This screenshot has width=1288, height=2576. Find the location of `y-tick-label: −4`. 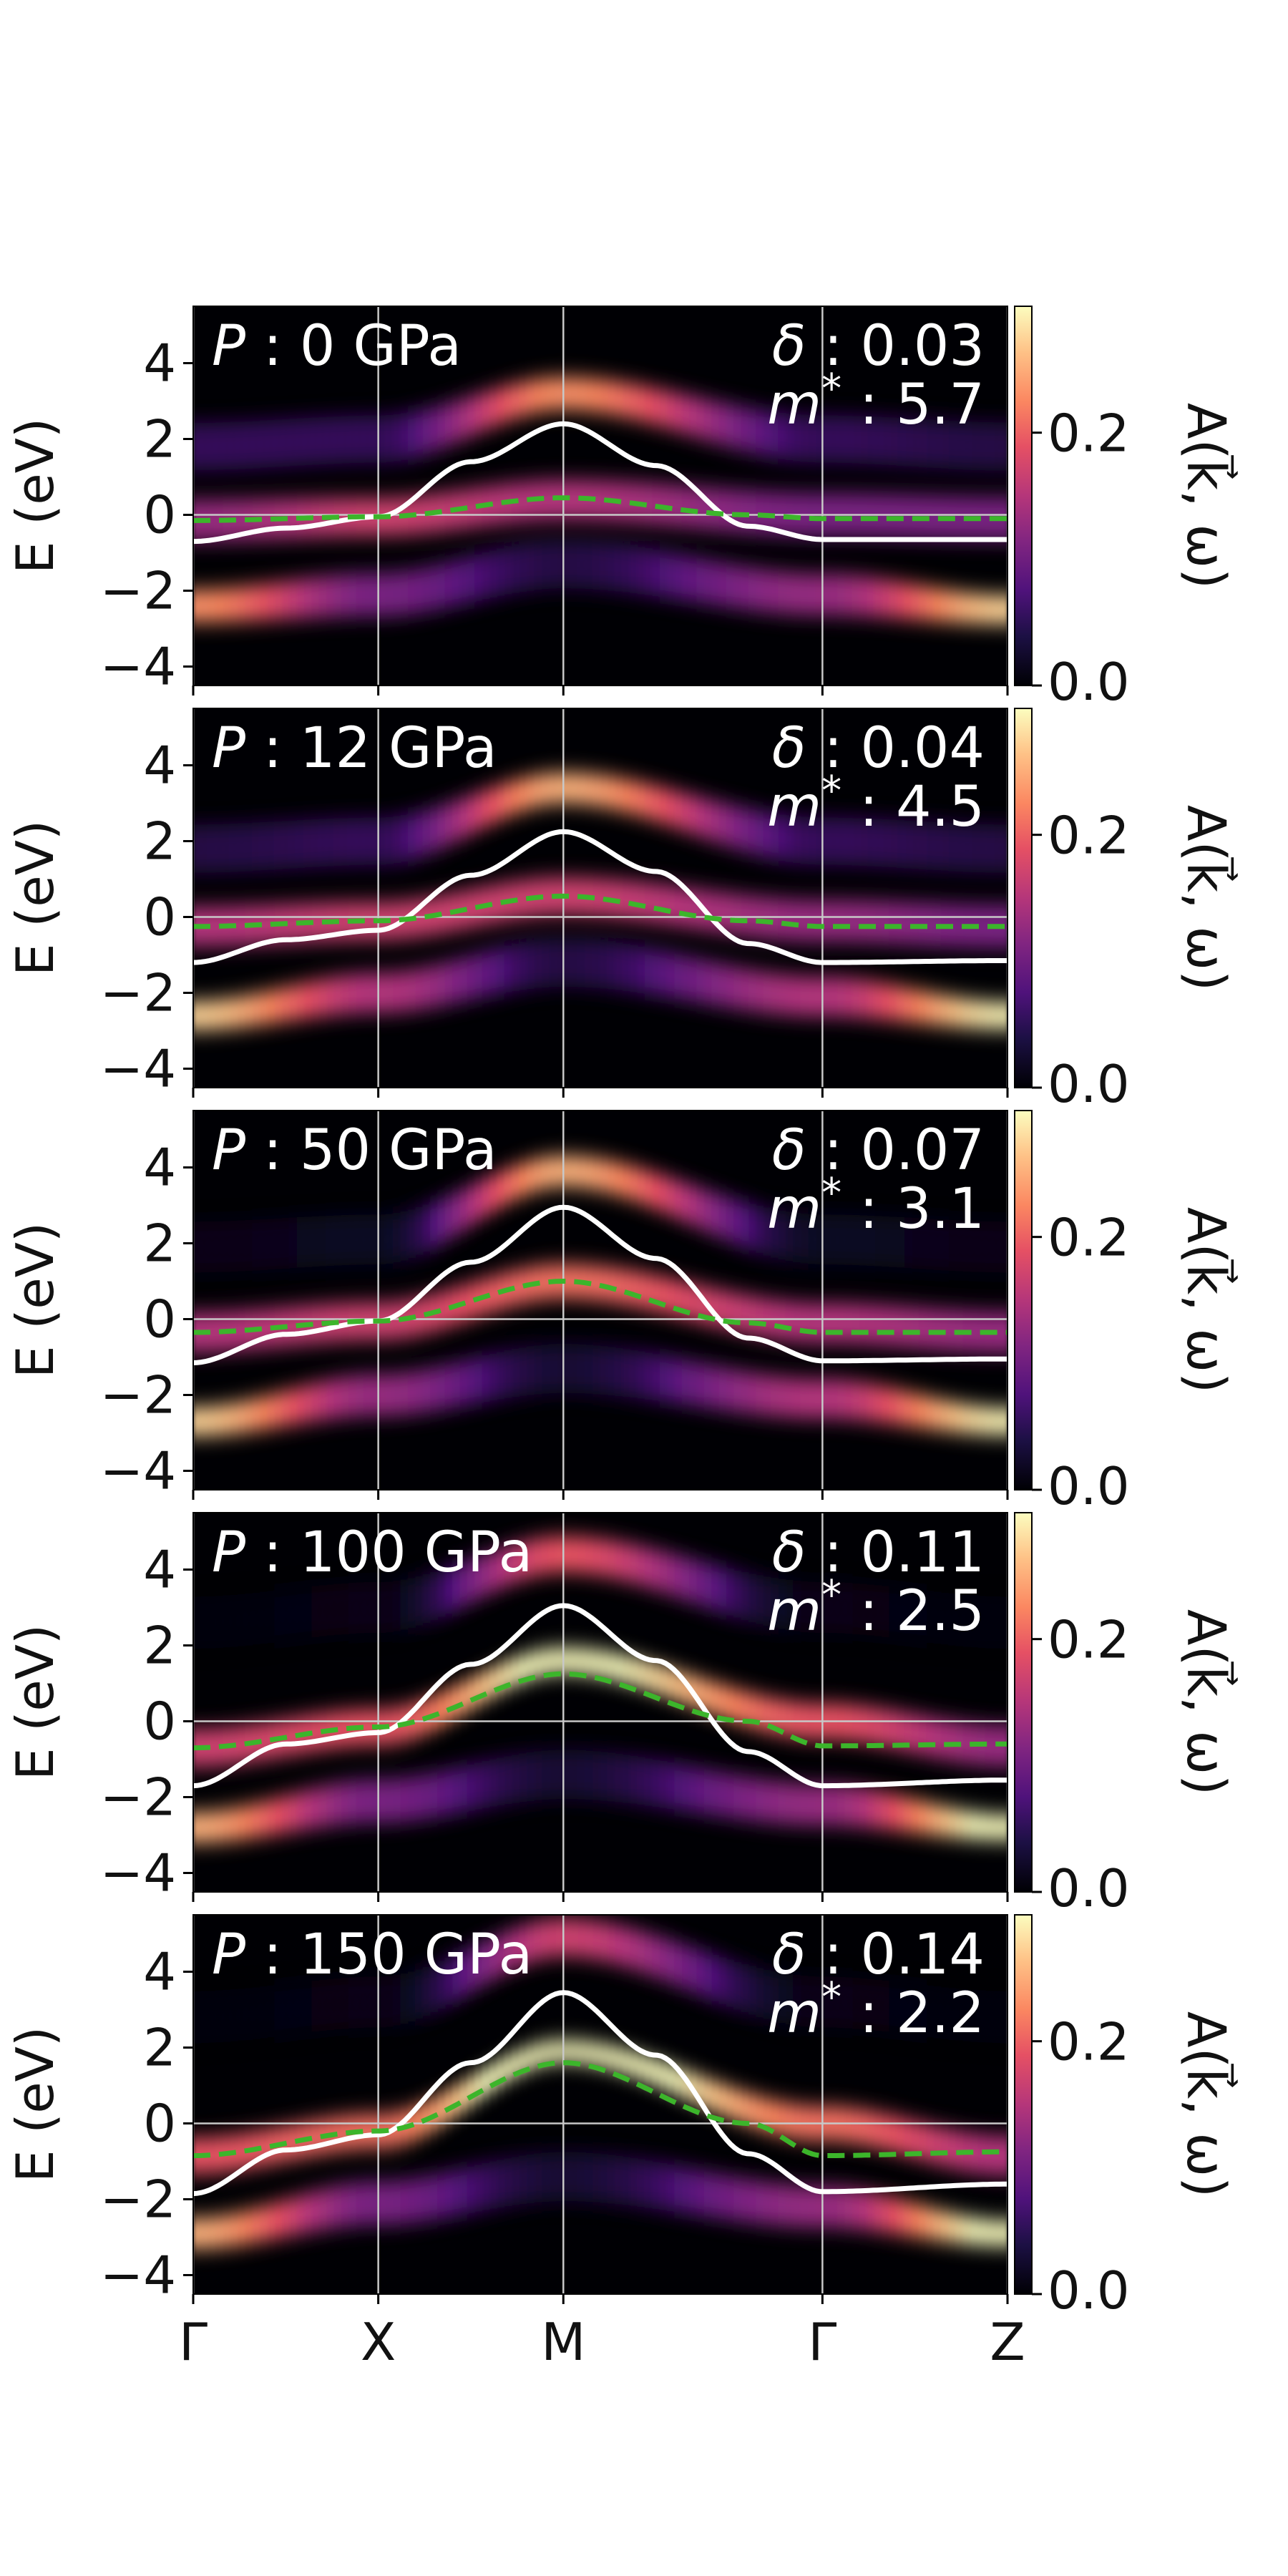

y-tick-label: −4 is located at coordinates (138, 1471).